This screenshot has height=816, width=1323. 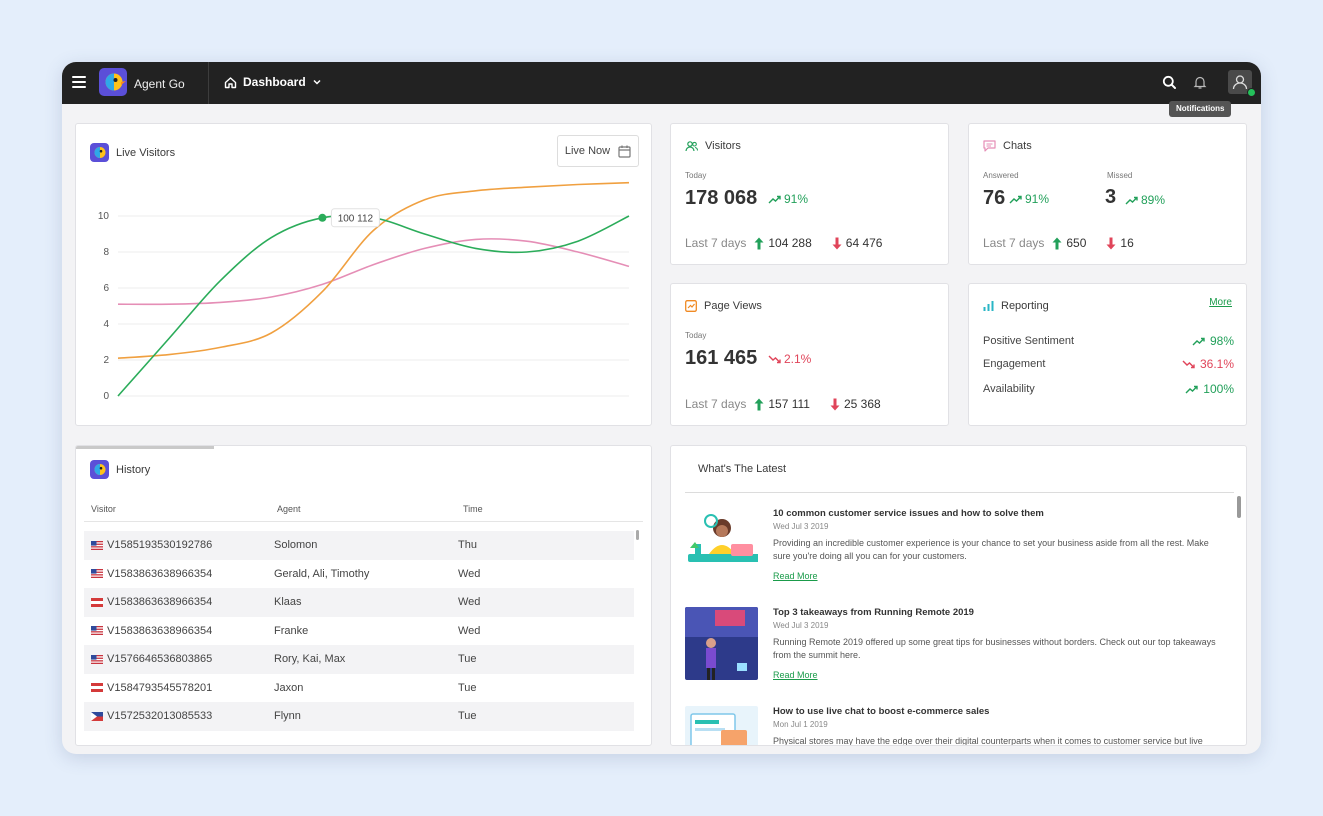 I want to click on column-header-agent: Agent, so click(x=289, y=509).